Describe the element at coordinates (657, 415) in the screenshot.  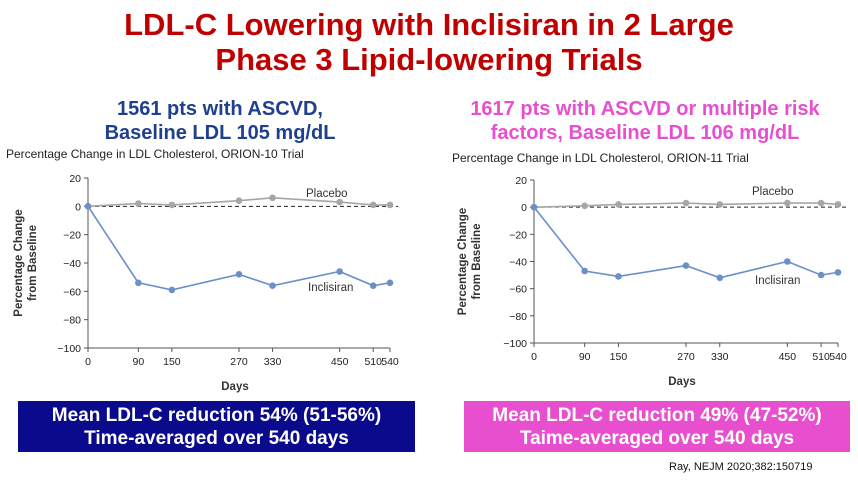
I see `right-summary-line1: Mean LDL-C reduction 49% (47-52%)` at that location.